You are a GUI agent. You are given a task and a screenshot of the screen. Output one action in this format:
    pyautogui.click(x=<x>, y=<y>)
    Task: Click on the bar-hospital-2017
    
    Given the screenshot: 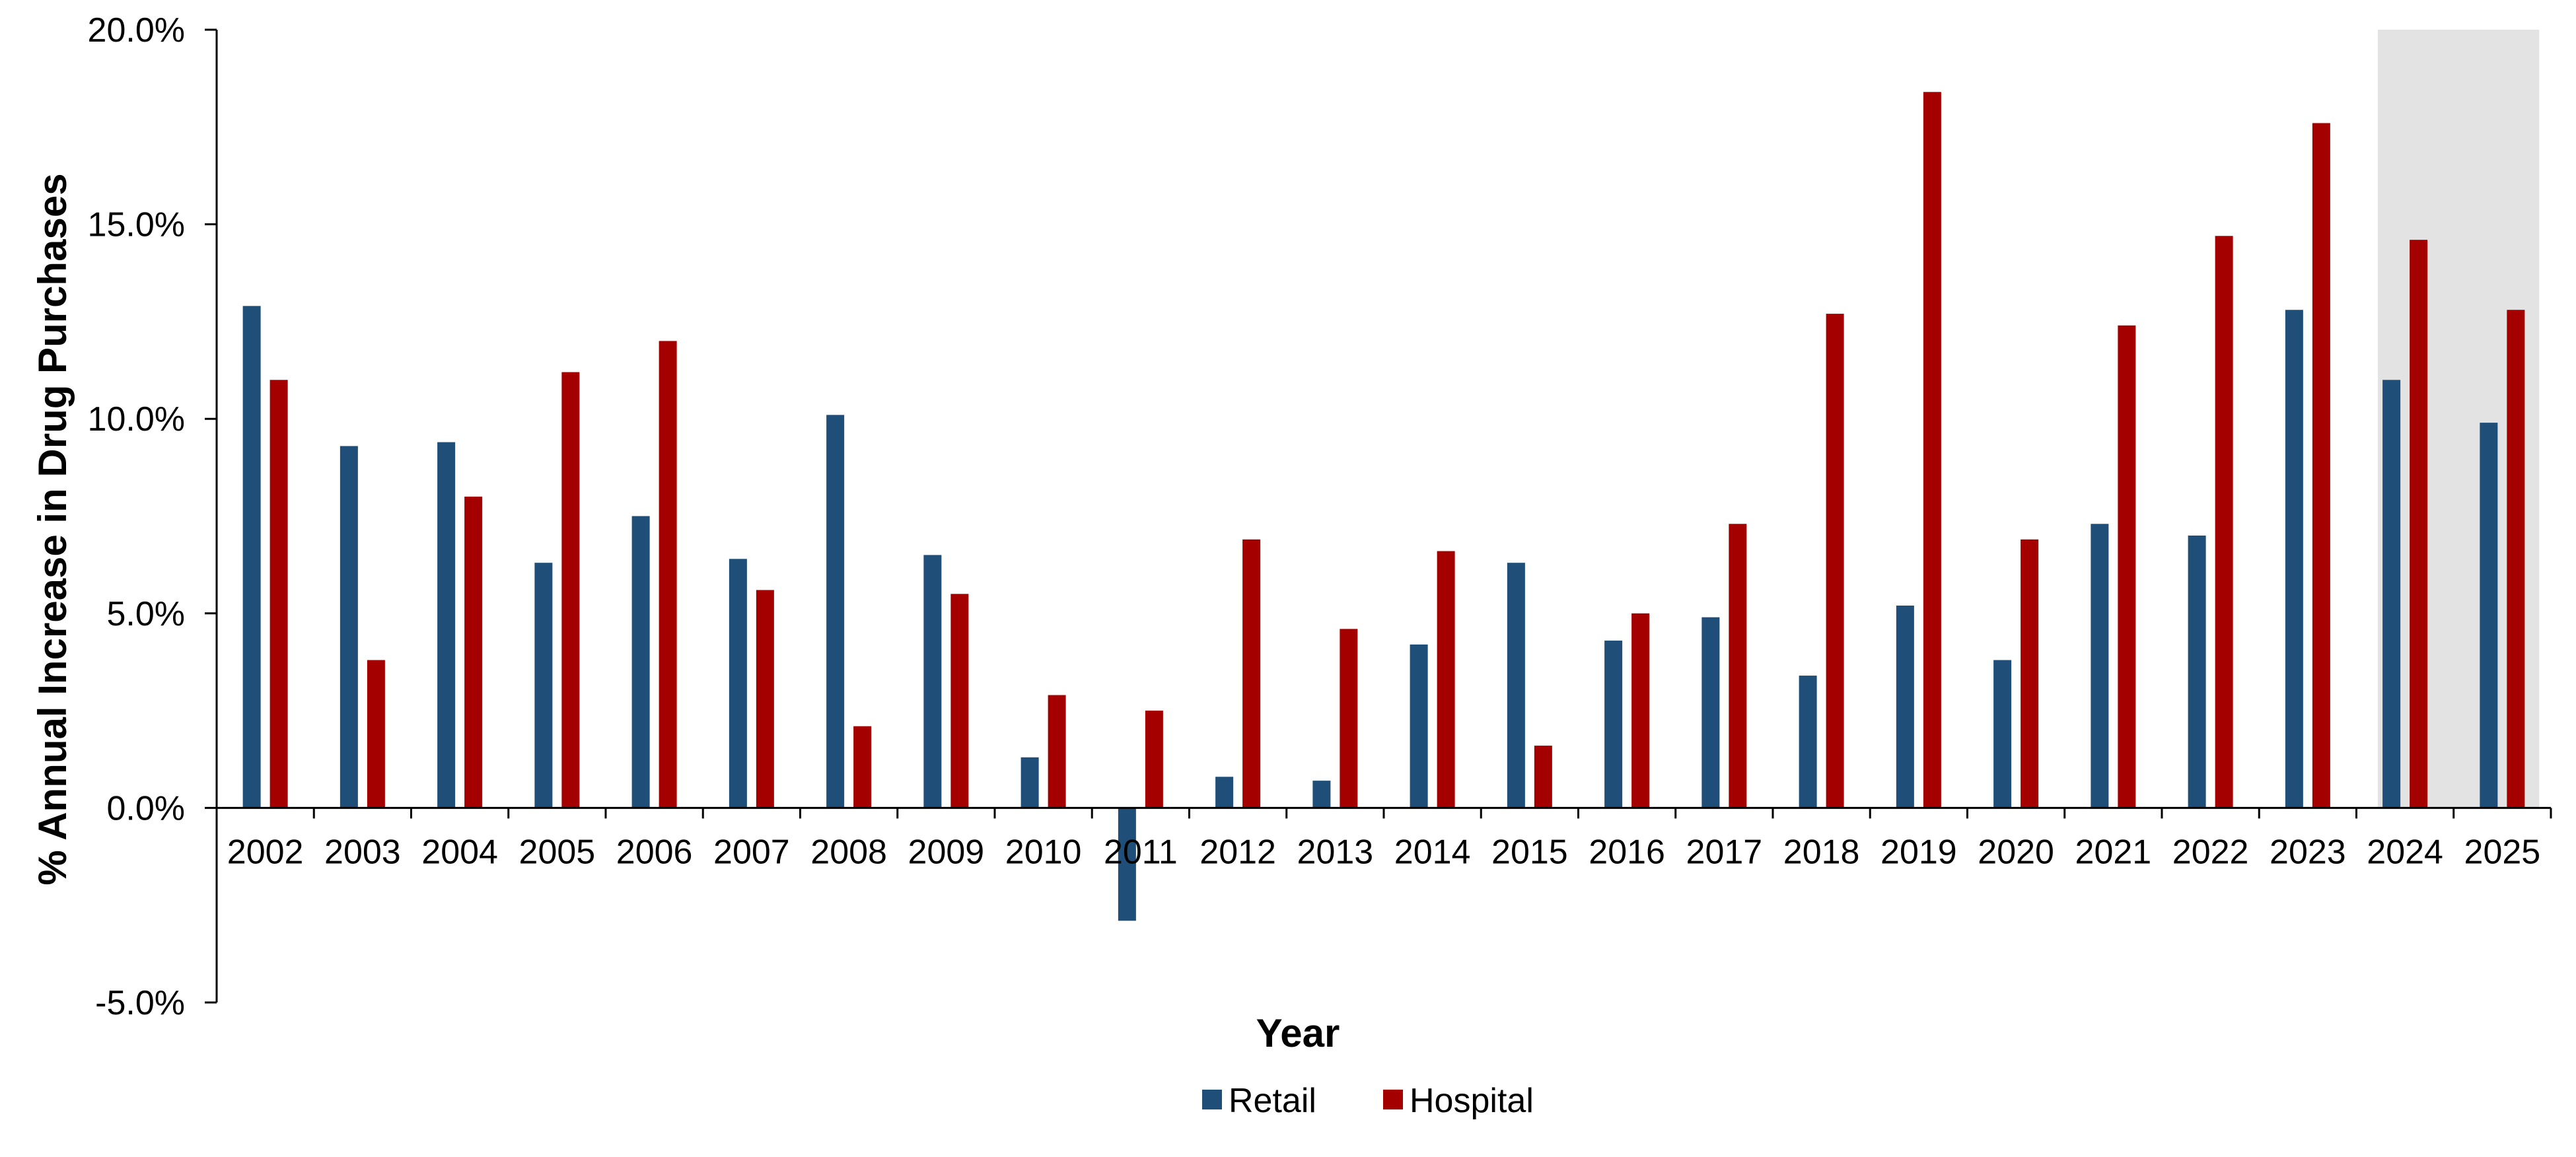 What is the action you would take?
    pyautogui.click(x=1738, y=666)
    